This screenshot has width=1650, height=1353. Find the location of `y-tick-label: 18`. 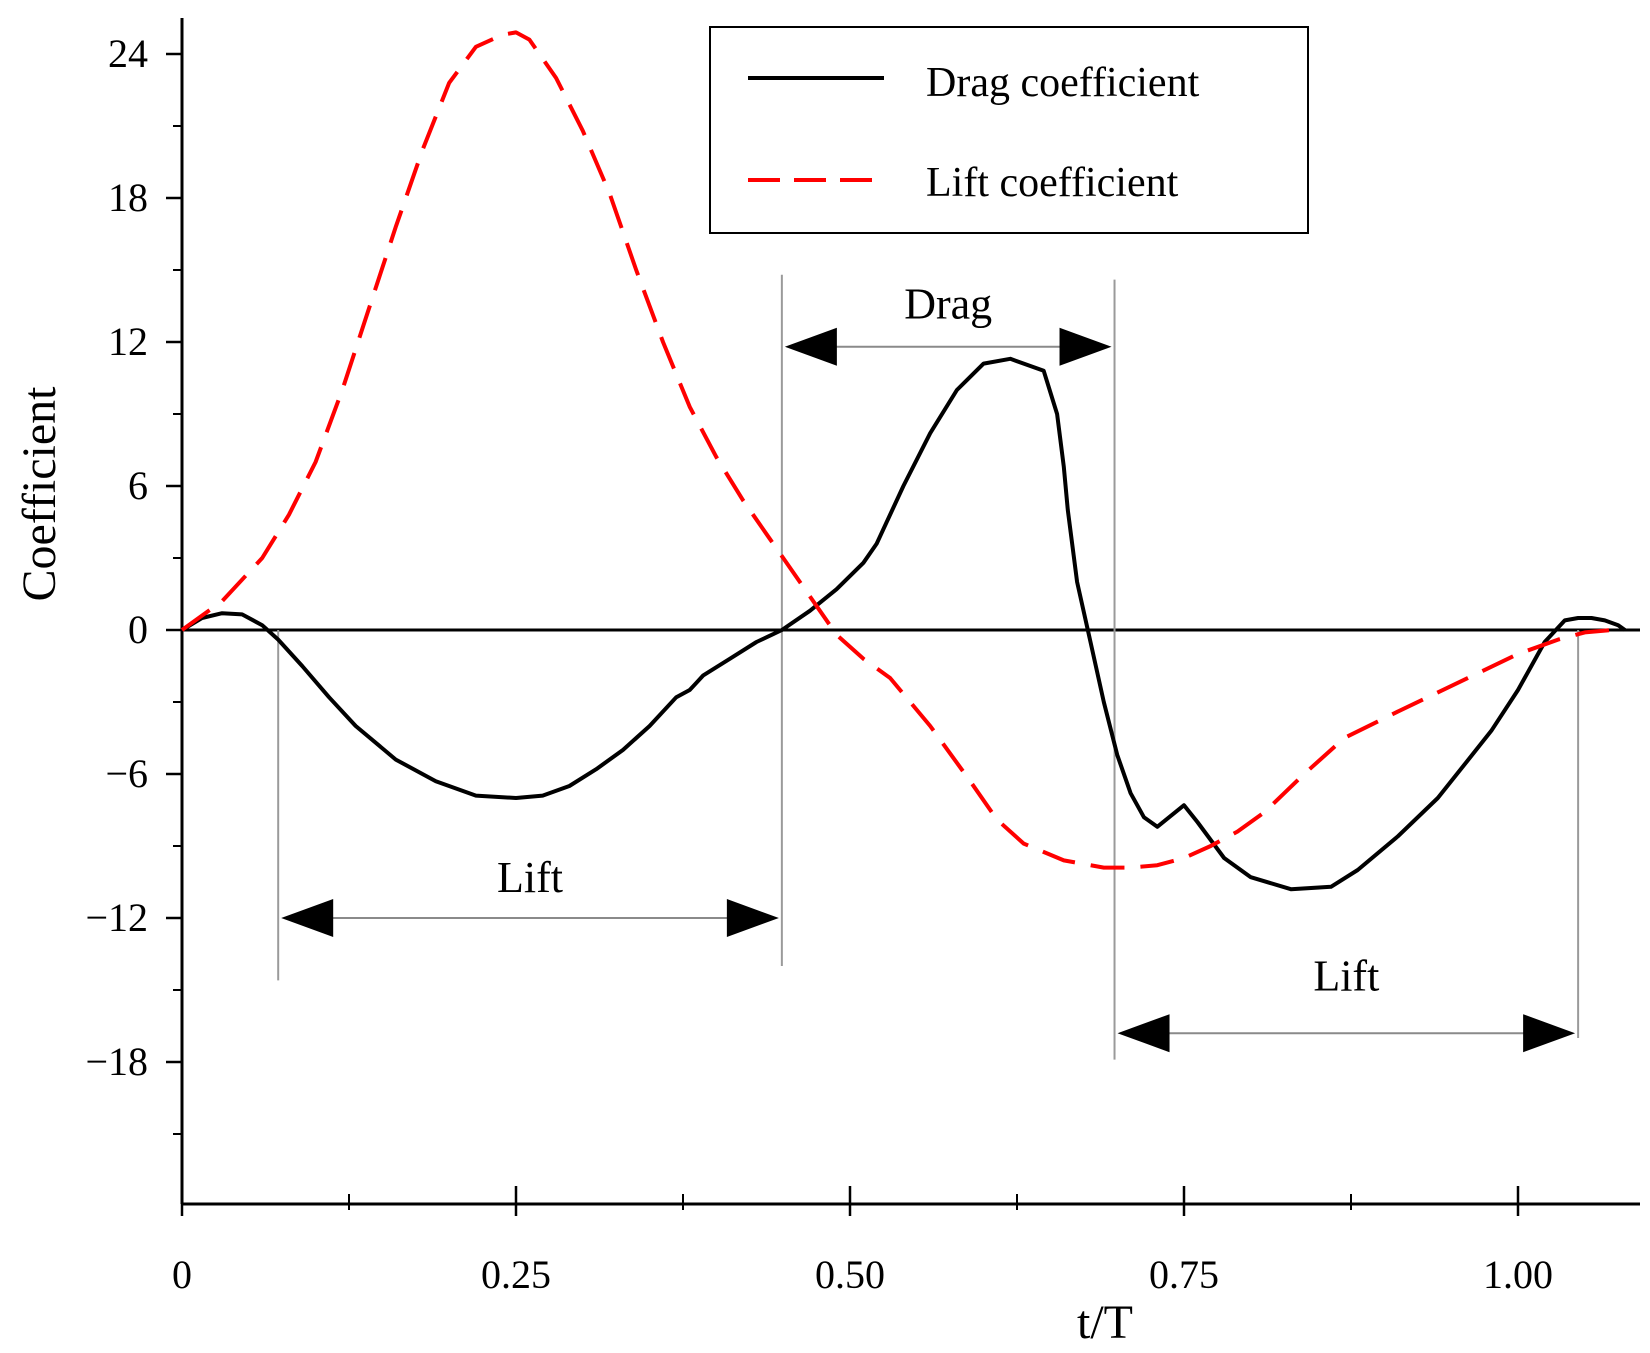

y-tick-label: 18 is located at coordinates (128, 197).